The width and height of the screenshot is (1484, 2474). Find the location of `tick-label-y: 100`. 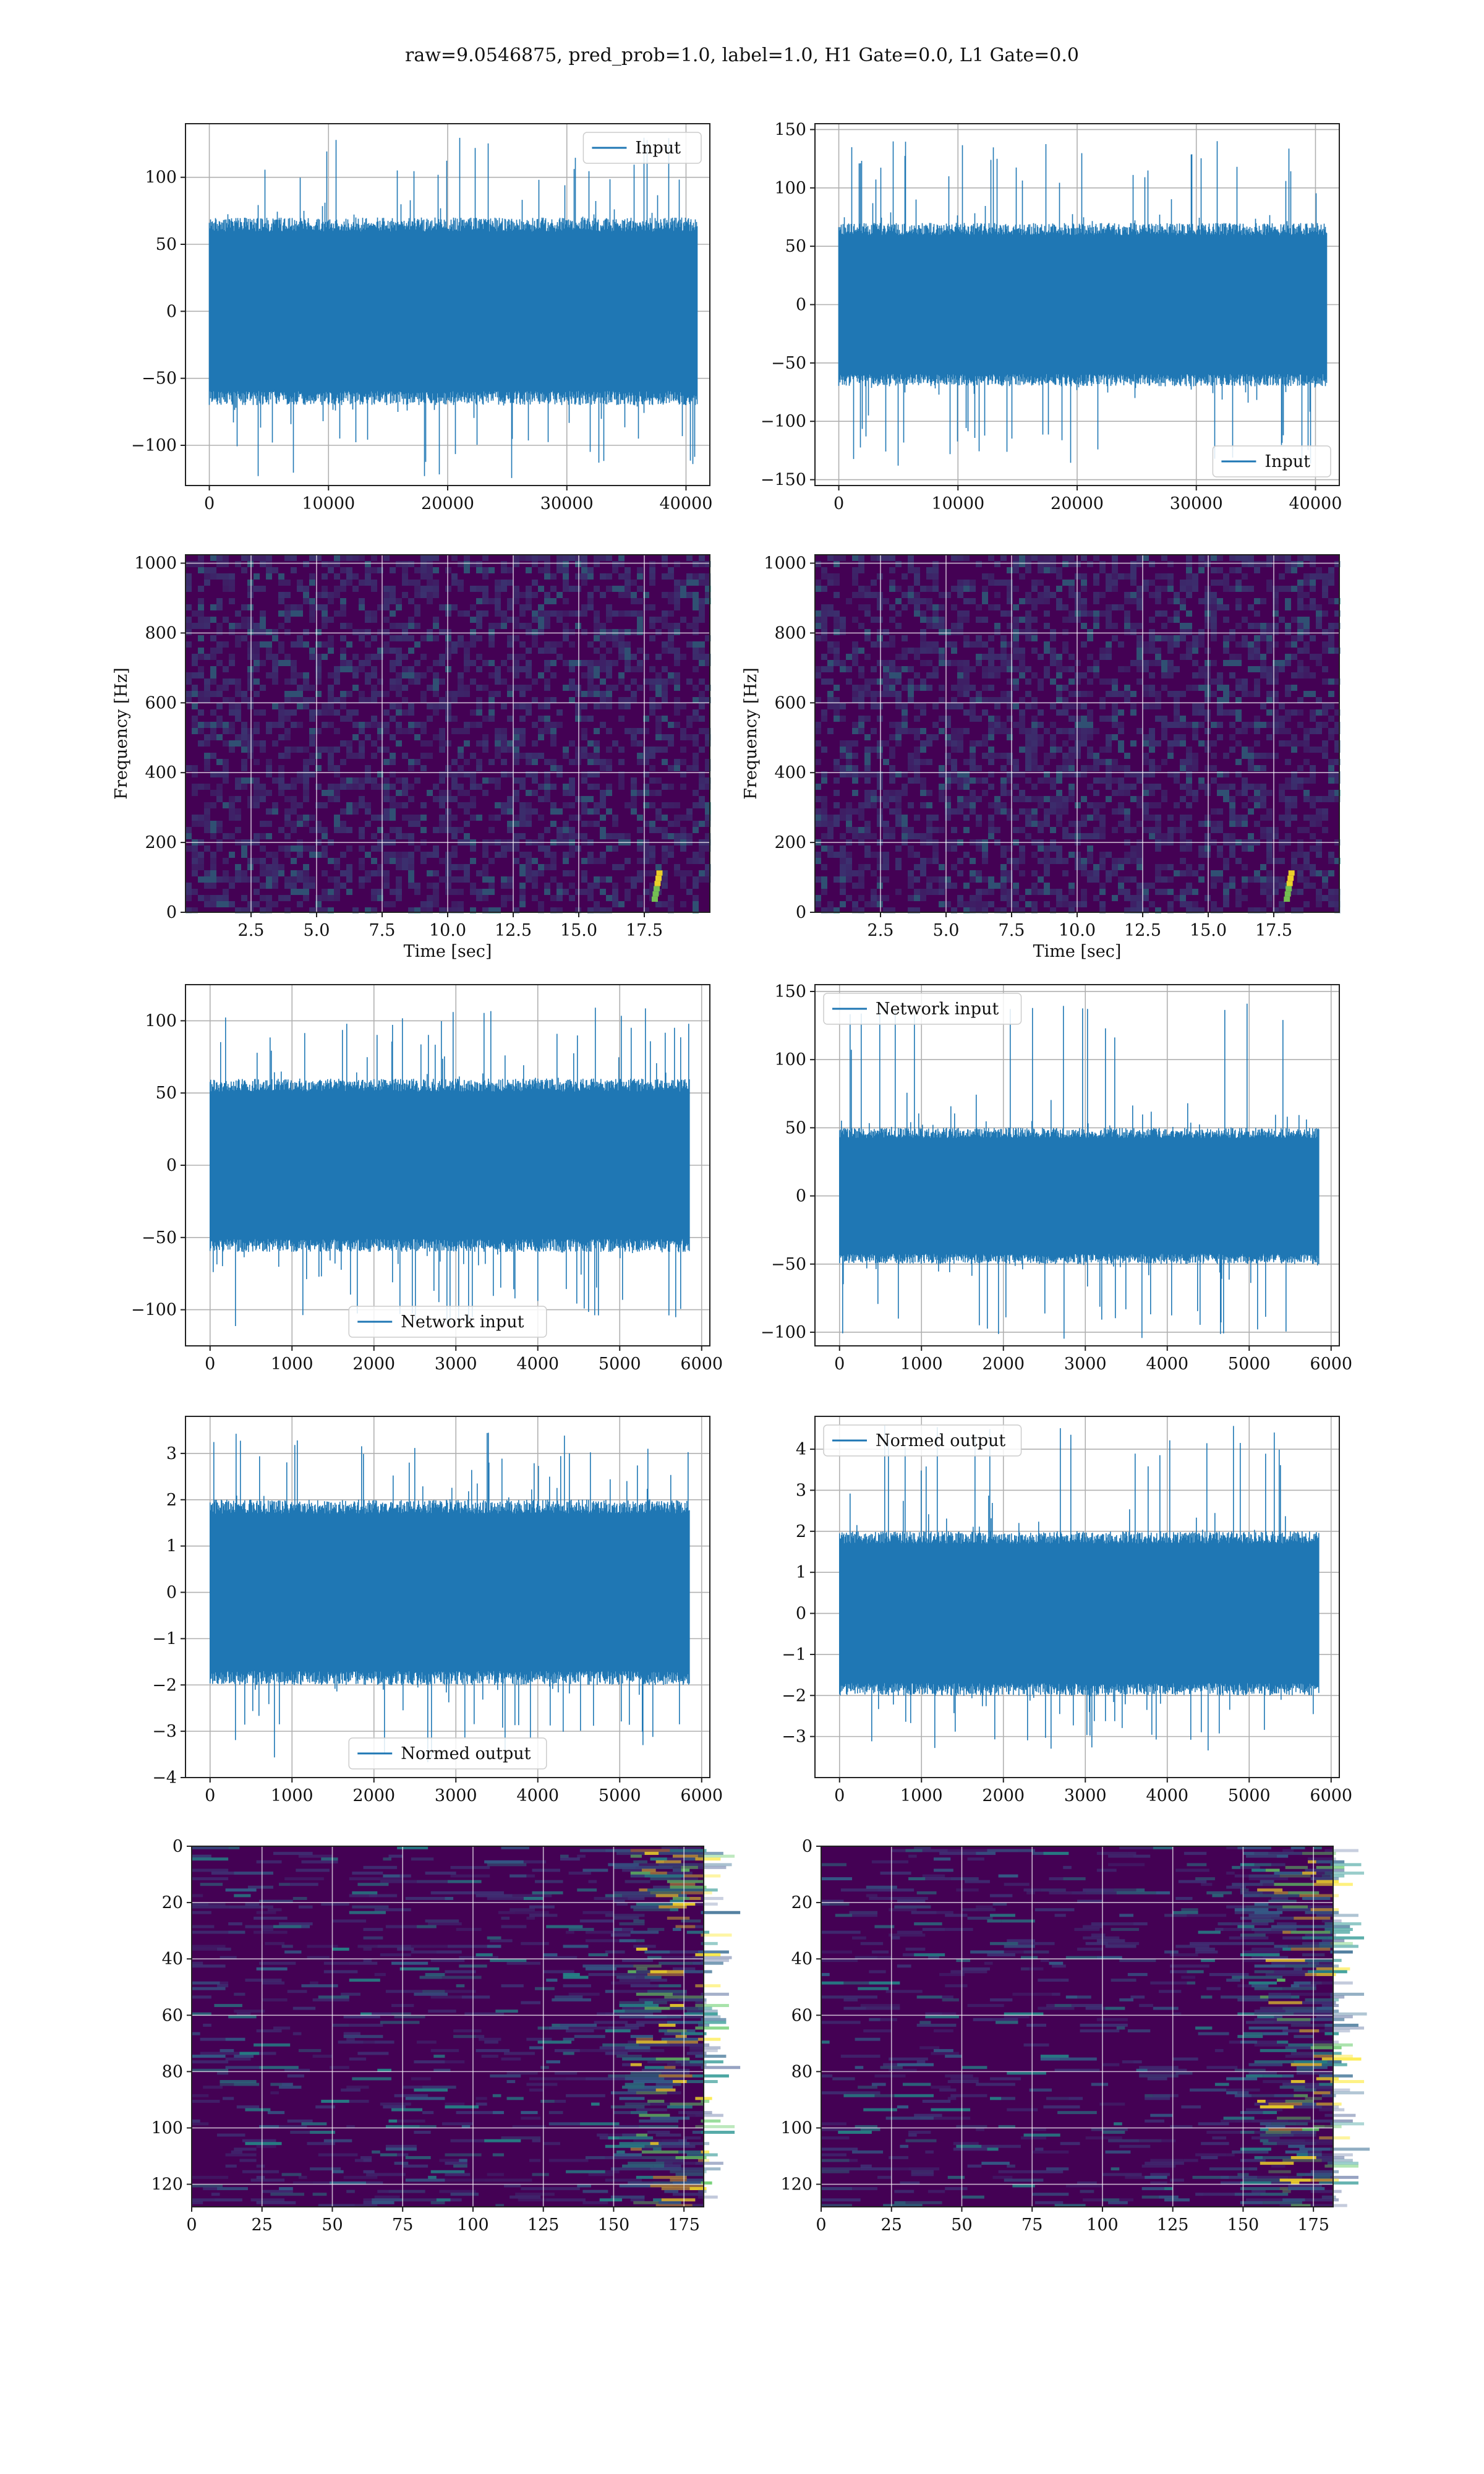

tick-label-y: 100 is located at coordinates (790, 189).